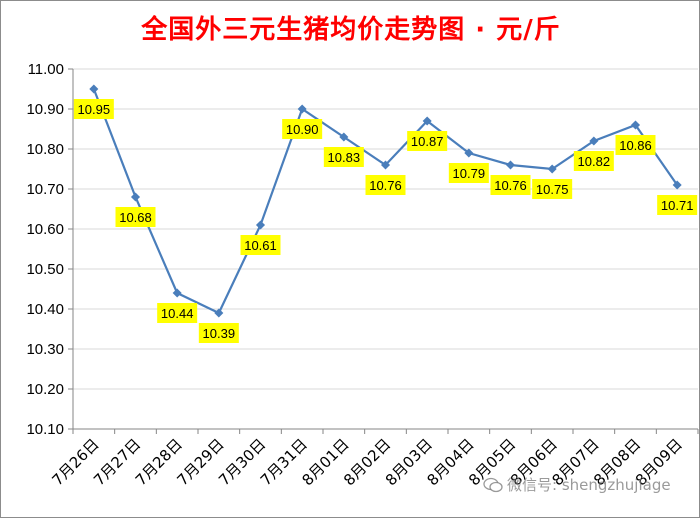 This screenshot has width=700, height=518. I want to click on data-label: 10.39, so click(219, 333).